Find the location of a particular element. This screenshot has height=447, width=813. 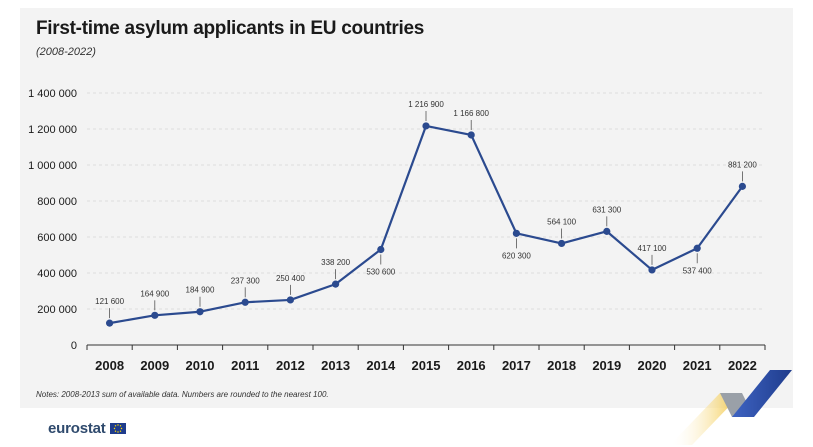

eu-flag-icon is located at coordinates (117, 428).